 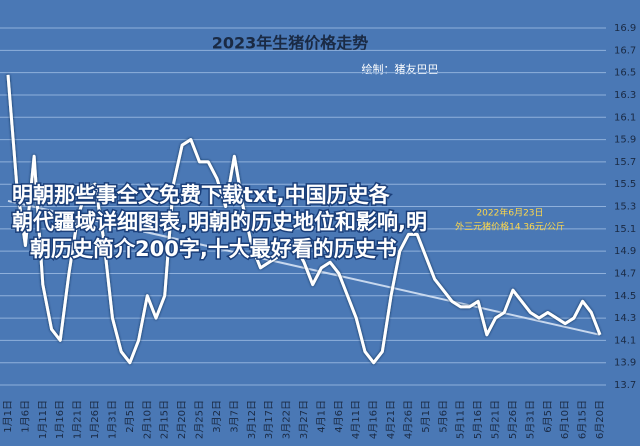 What do you see at coordinates (25, 416) in the screenshot?
I see `x-tick-label: 1月6日` at bounding box center [25, 416].